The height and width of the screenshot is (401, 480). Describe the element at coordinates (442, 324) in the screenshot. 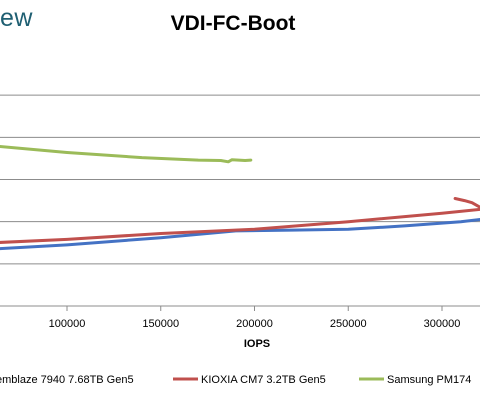

I see `x-tick-label: 300000` at that location.